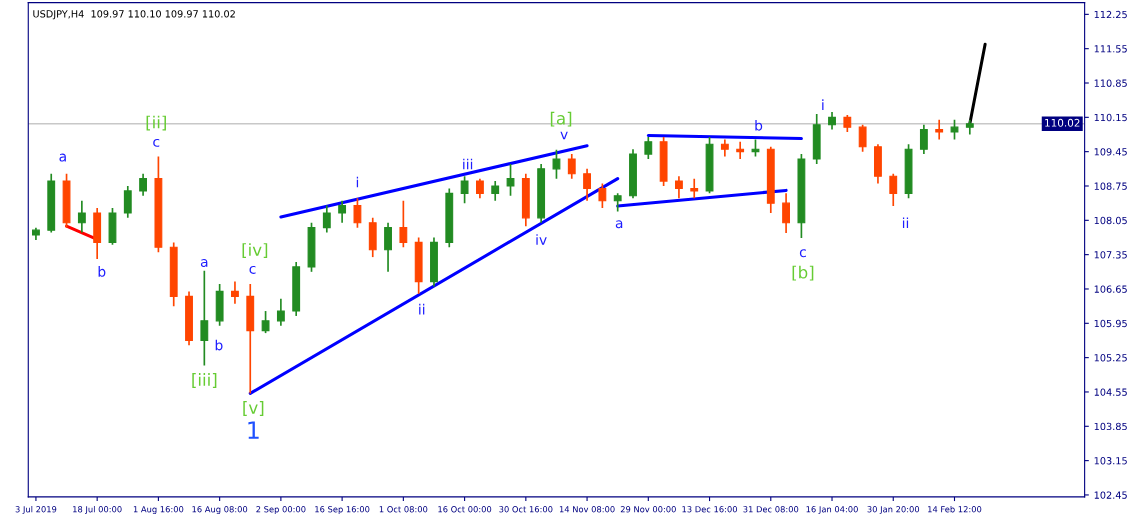  Describe the element at coordinates (526, 509) in the screenshot. I see `x-tick-label: 30 Oct 16:00` at that location.